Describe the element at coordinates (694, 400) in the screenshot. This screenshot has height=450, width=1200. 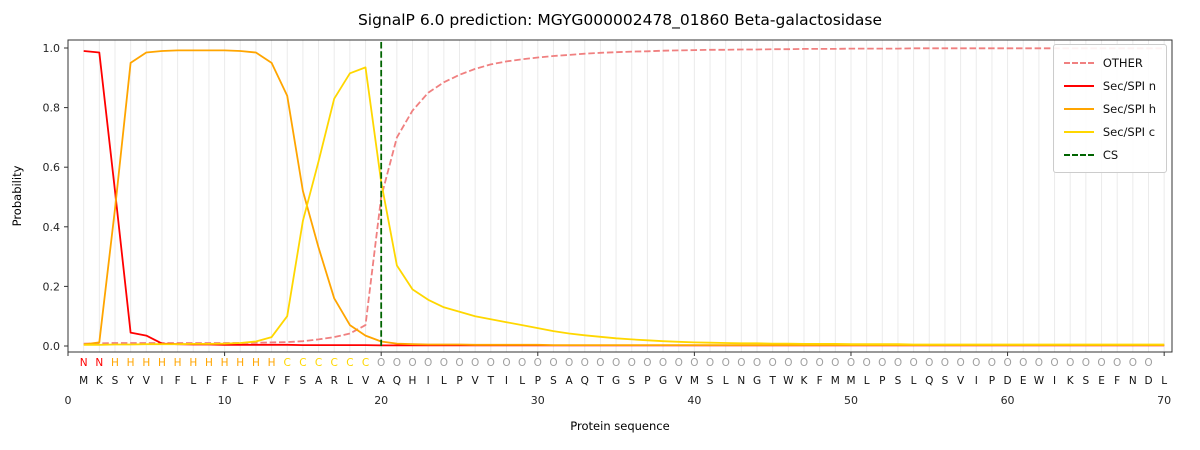
I see `x-tick-label: 40` at that location.